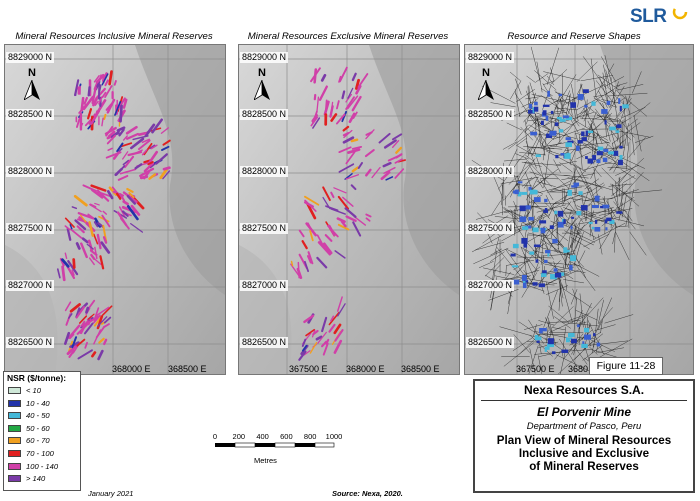  What do you see at coordinates (187, 369) in the screenshot?
I see `easting-label: 368500 E` at bounding box center [187, 369].